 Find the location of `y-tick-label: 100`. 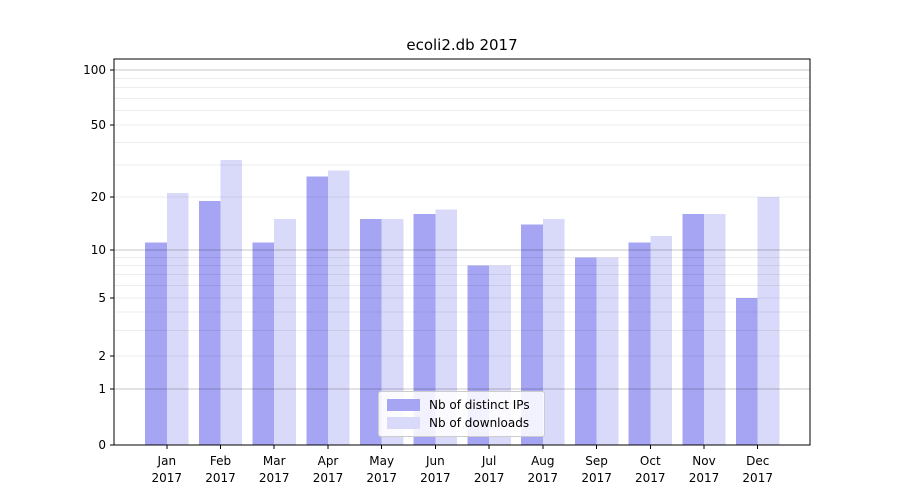

y-tick-label: 100 is located at coordinates (94, 70).